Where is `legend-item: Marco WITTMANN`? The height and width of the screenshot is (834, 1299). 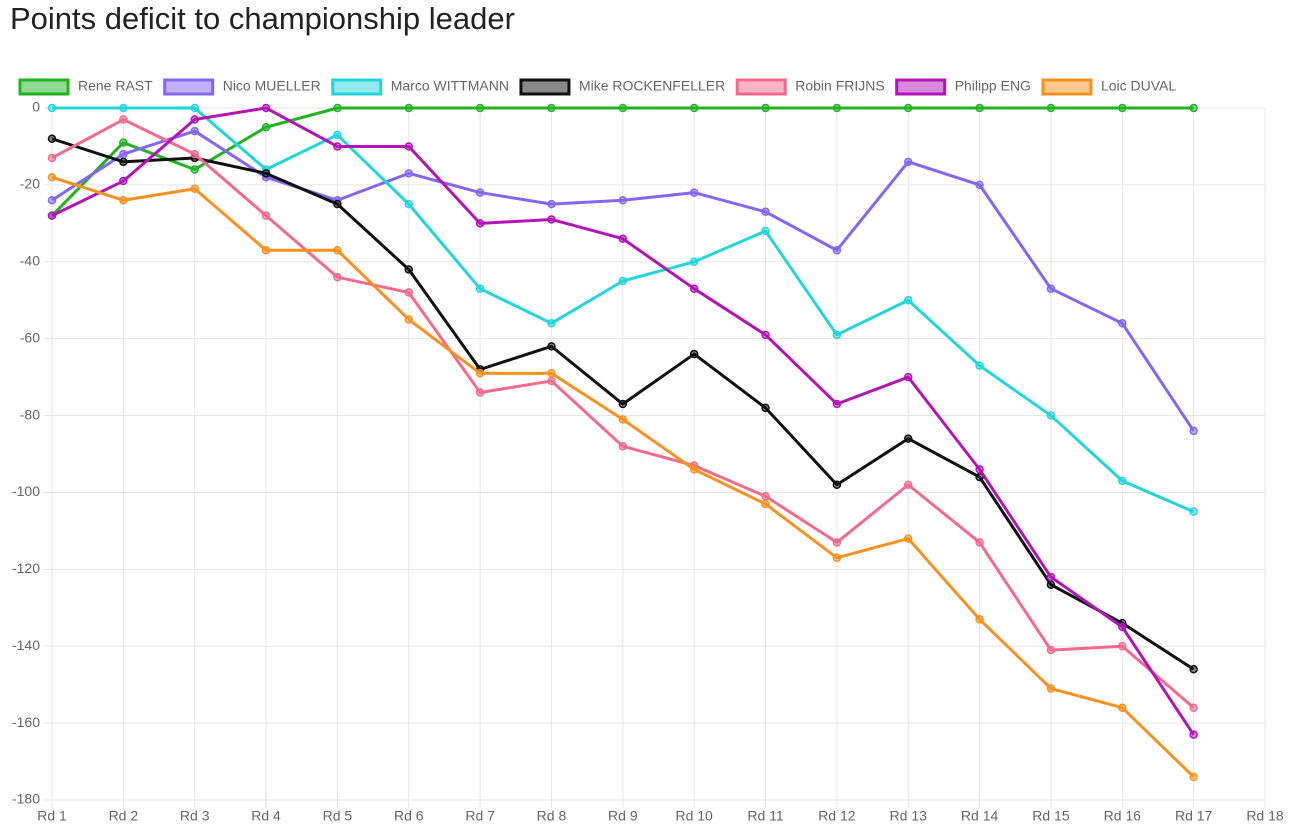
legend-item: Marco WITTMANN is located at coordinates (420, 87).